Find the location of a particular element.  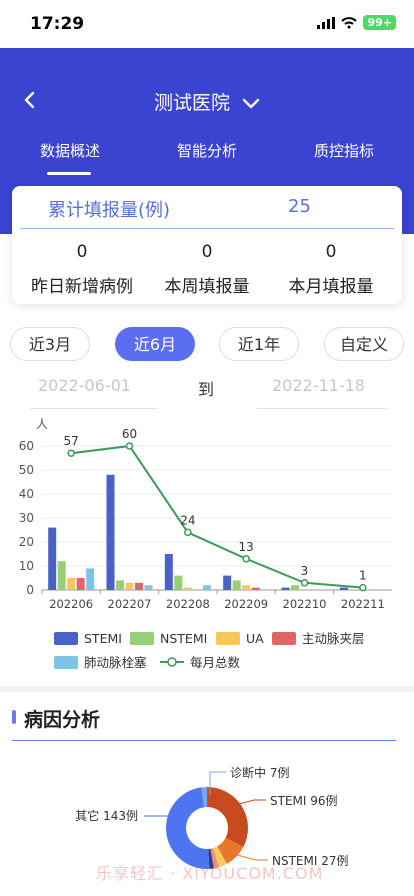

x-tick-label: 202208 is located at coordinates (188, 604).